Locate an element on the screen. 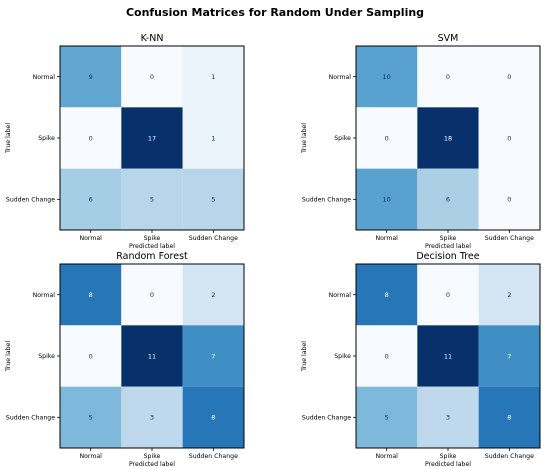 The height and width of the screenshot is (468, 550). cell-value-label: 7 is located at coordinates (213, 356).